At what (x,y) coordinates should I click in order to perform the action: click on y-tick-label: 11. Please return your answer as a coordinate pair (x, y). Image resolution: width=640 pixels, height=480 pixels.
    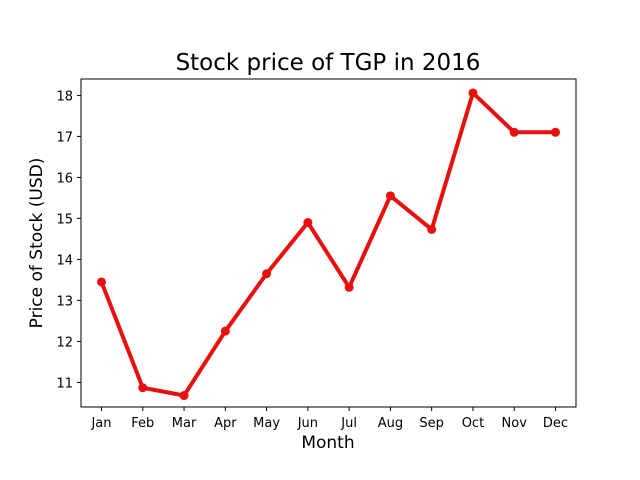
    Looking at the image, I should click on (64, 383).